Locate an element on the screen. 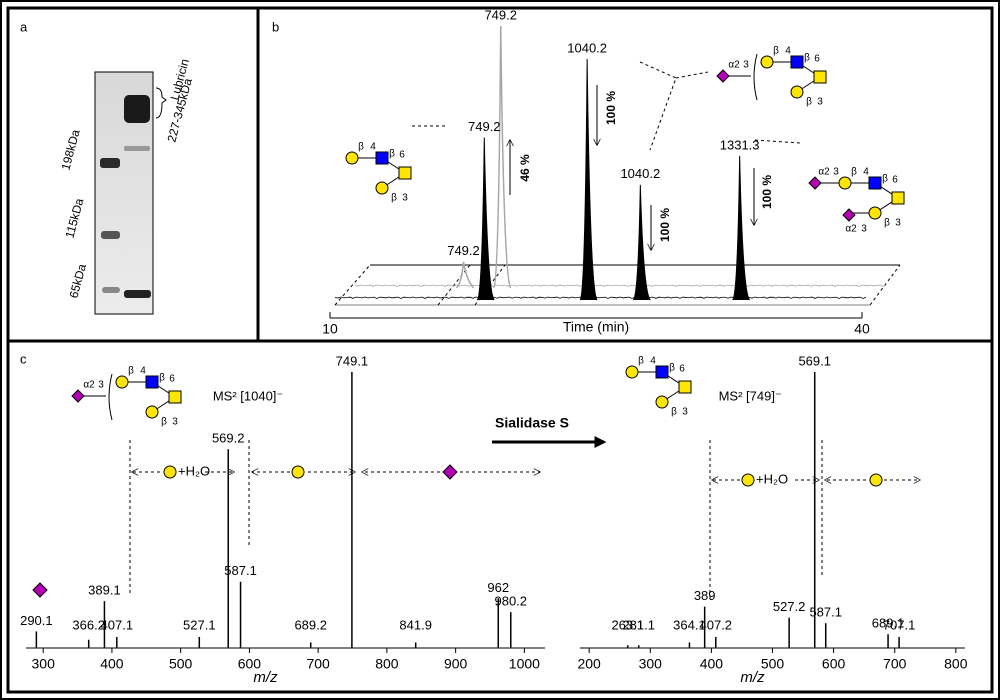 Image resolution: width=1000 pixels, height=700 pixels. ratio-label: 46 % is located at coordinates (525, 168).